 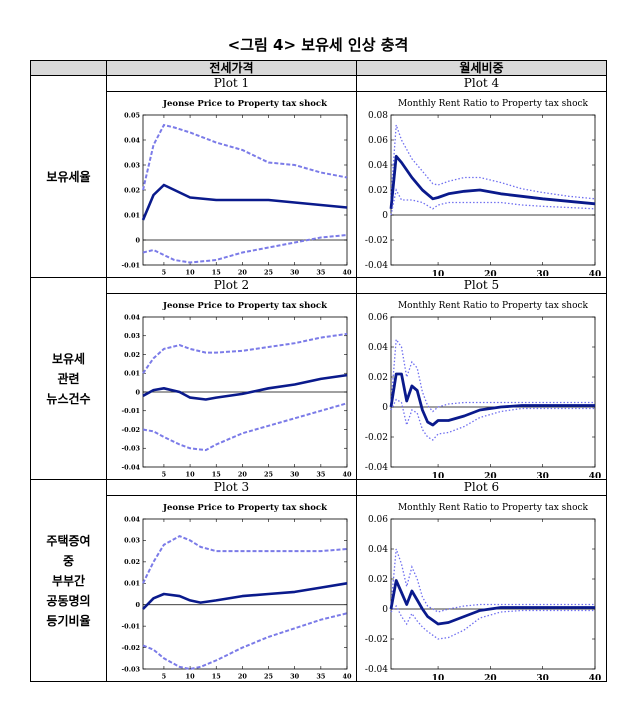 What do you see at coordinates (68, 600) in the screenshot?
I see `row-label-line: 공동명의` at bounding box center [68, 600].